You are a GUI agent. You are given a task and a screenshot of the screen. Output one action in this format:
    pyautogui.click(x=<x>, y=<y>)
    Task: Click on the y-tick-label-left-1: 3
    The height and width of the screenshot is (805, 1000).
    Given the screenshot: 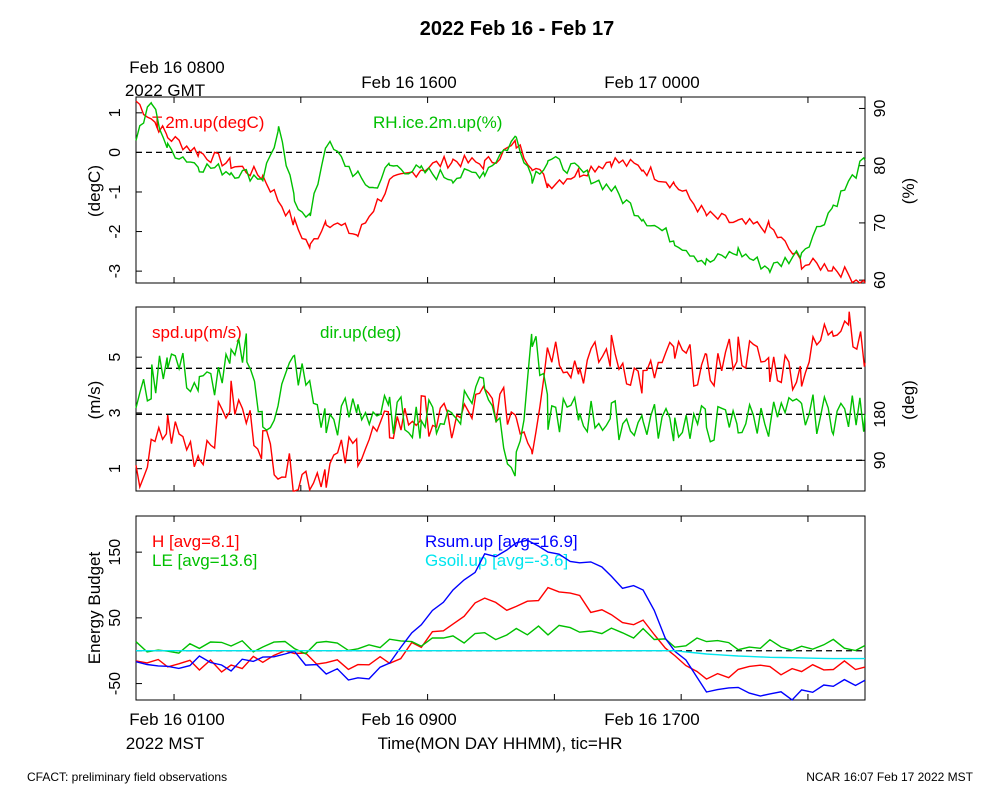 What is the action you would take?
    pyautogui.click(x=115, y=412)
    